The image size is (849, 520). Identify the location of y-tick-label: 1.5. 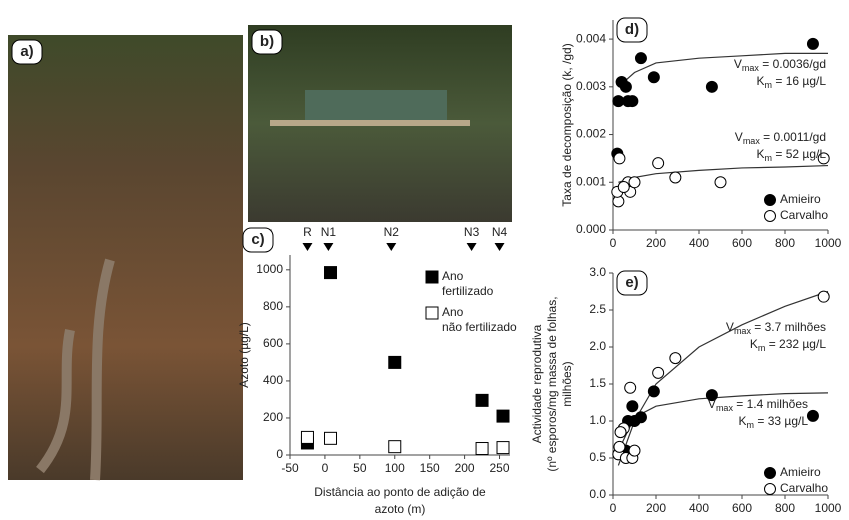
(597, 383).